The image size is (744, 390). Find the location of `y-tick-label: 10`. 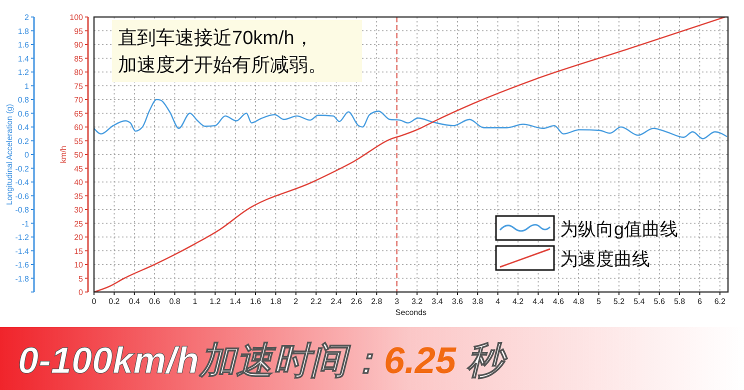

y-tick-label: 10 is located at coordinates (79, 265).